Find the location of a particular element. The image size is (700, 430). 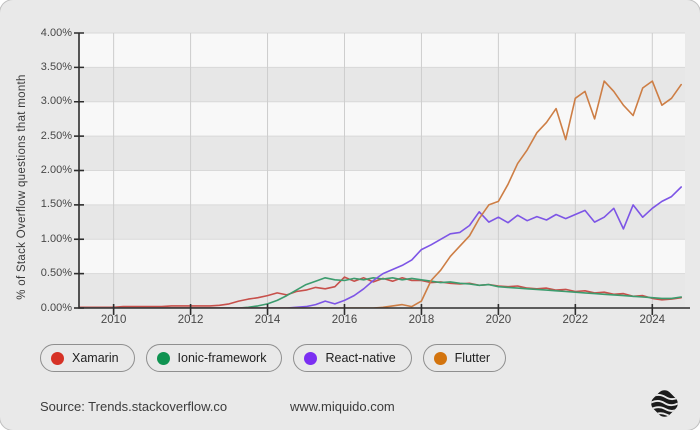

series-line-ionic-framework is located at coordinates (381, 292).